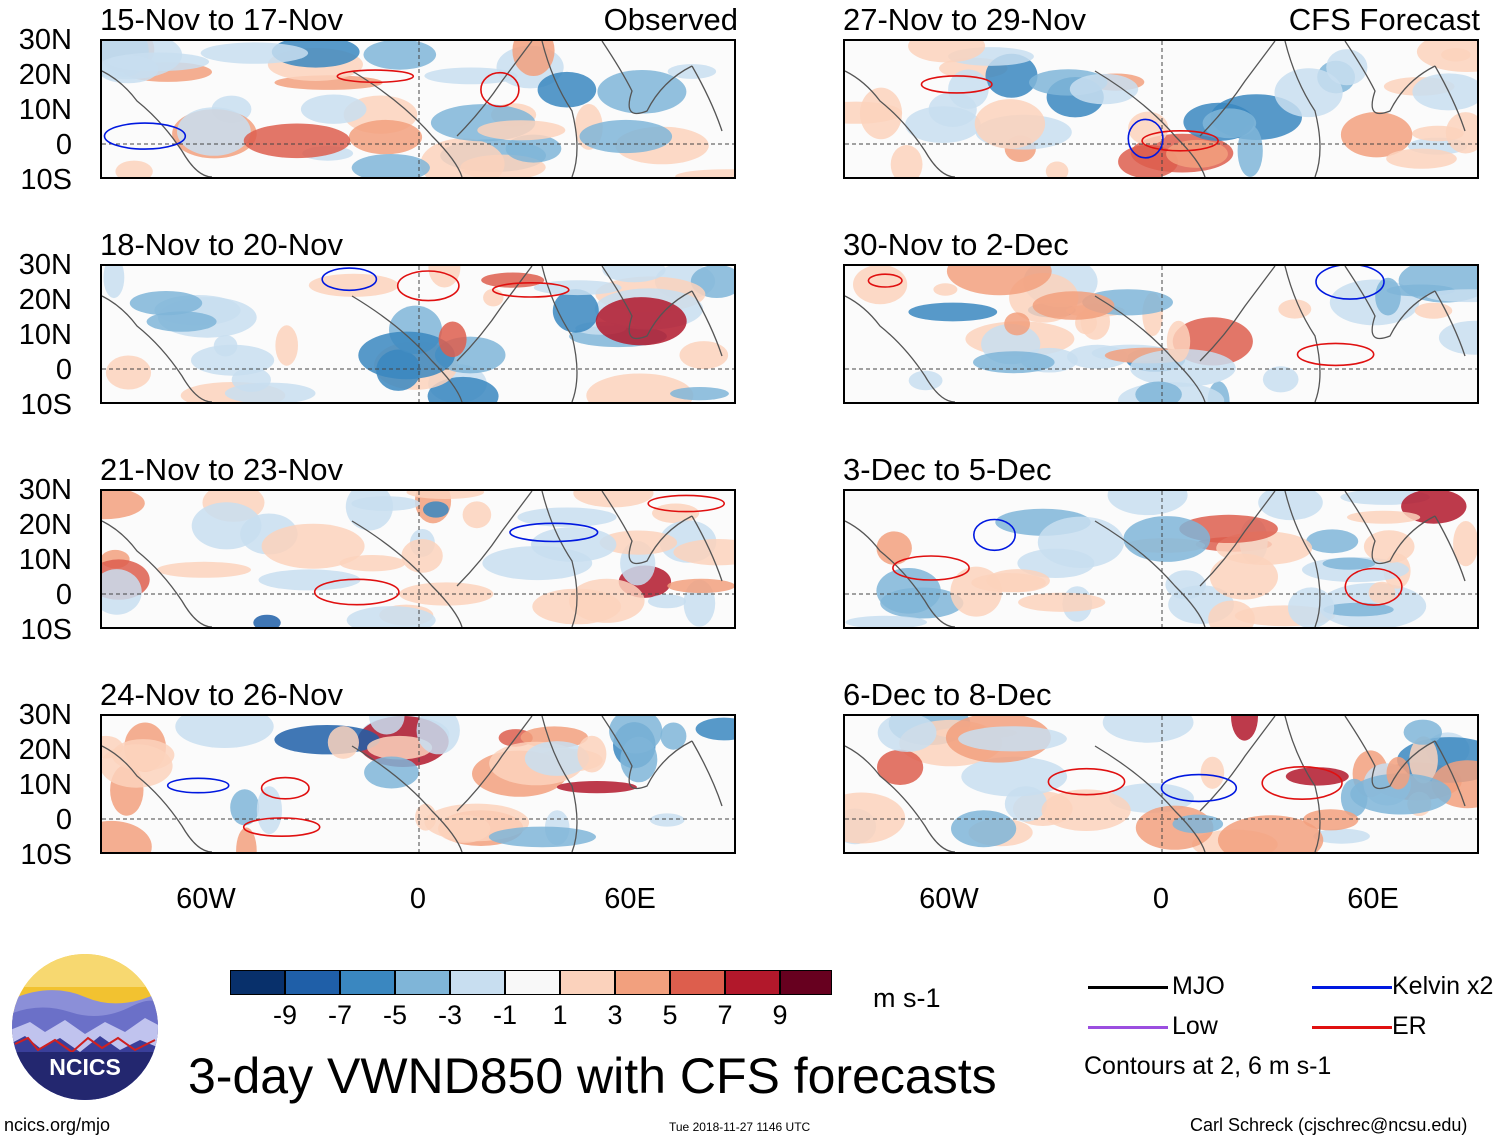 Image resolution: width=1510 pixels, height=1142 pixels. I want to click on panel-title: 15-Nov to 17-Nov, so click(221, 19).